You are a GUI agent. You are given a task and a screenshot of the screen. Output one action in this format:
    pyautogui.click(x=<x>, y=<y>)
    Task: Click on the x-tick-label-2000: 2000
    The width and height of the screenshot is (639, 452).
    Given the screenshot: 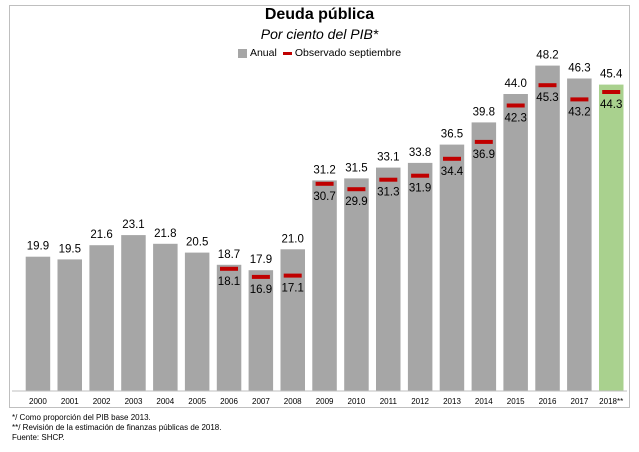 What is the action you would take?
    pyautogui.click(x=38, y=401)
    